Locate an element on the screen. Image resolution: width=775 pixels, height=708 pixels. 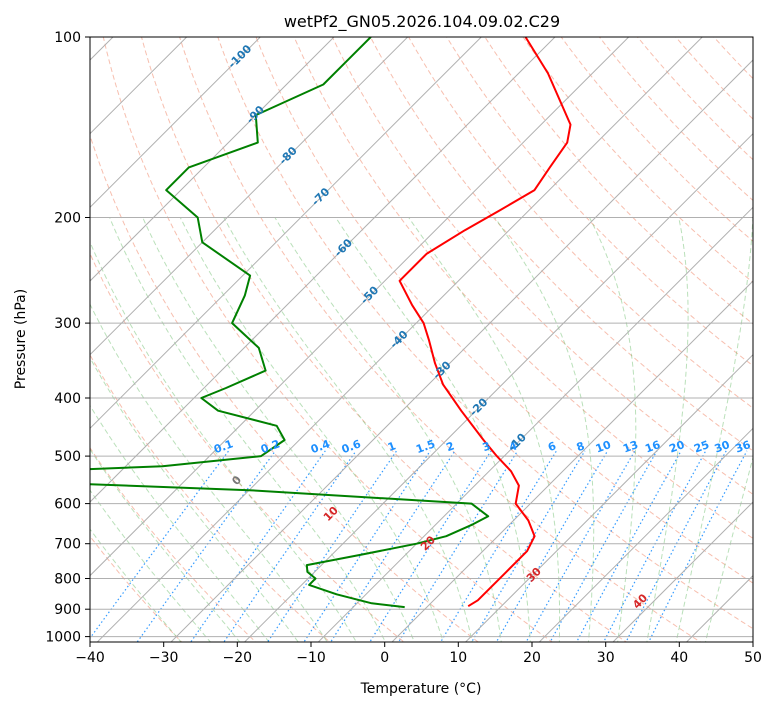
mixing-ratio-label: 8 is located at coordinates (581, 446).